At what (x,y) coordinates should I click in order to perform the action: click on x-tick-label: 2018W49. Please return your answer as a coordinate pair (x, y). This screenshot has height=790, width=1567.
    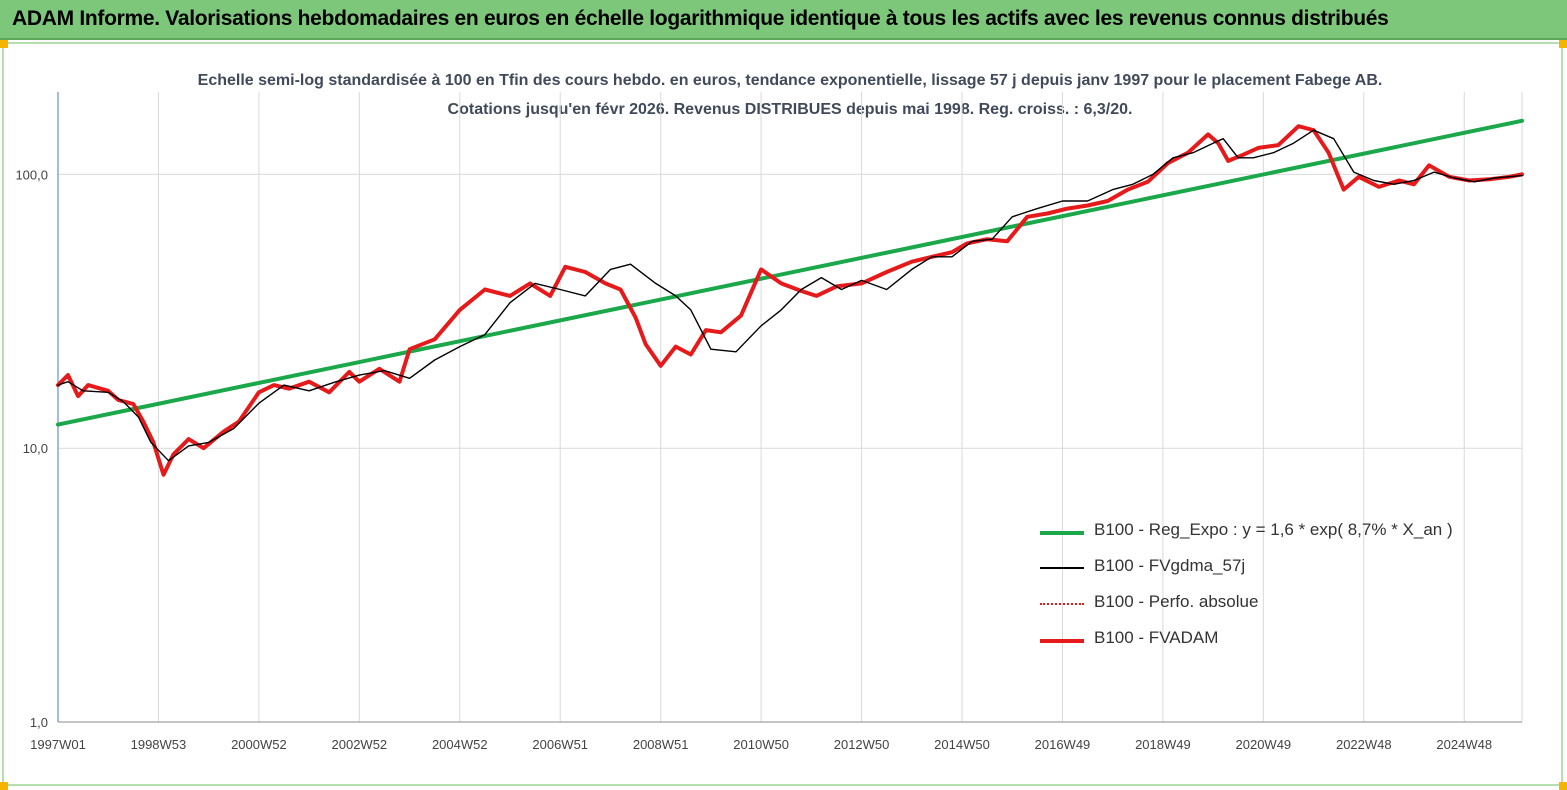
    Looking at the image, I should click on (1163, 744).